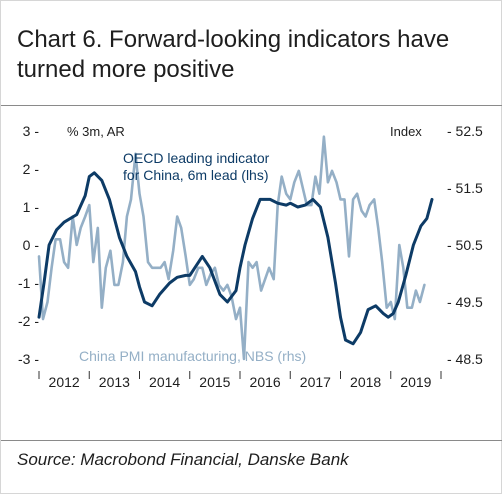 The height and width of the screenshot is (494, 502). Describe the element at coordinates (465, 131) in the screenshot. I see `right-tick-label: - 52.5` at that location.